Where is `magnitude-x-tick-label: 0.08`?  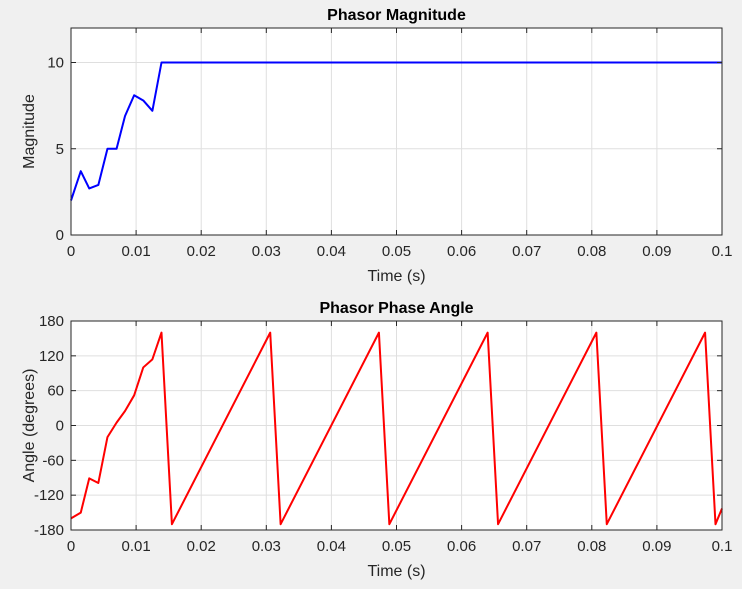 magnitude-x-tick-label: 0.08 is located at coordinates (591, 251).